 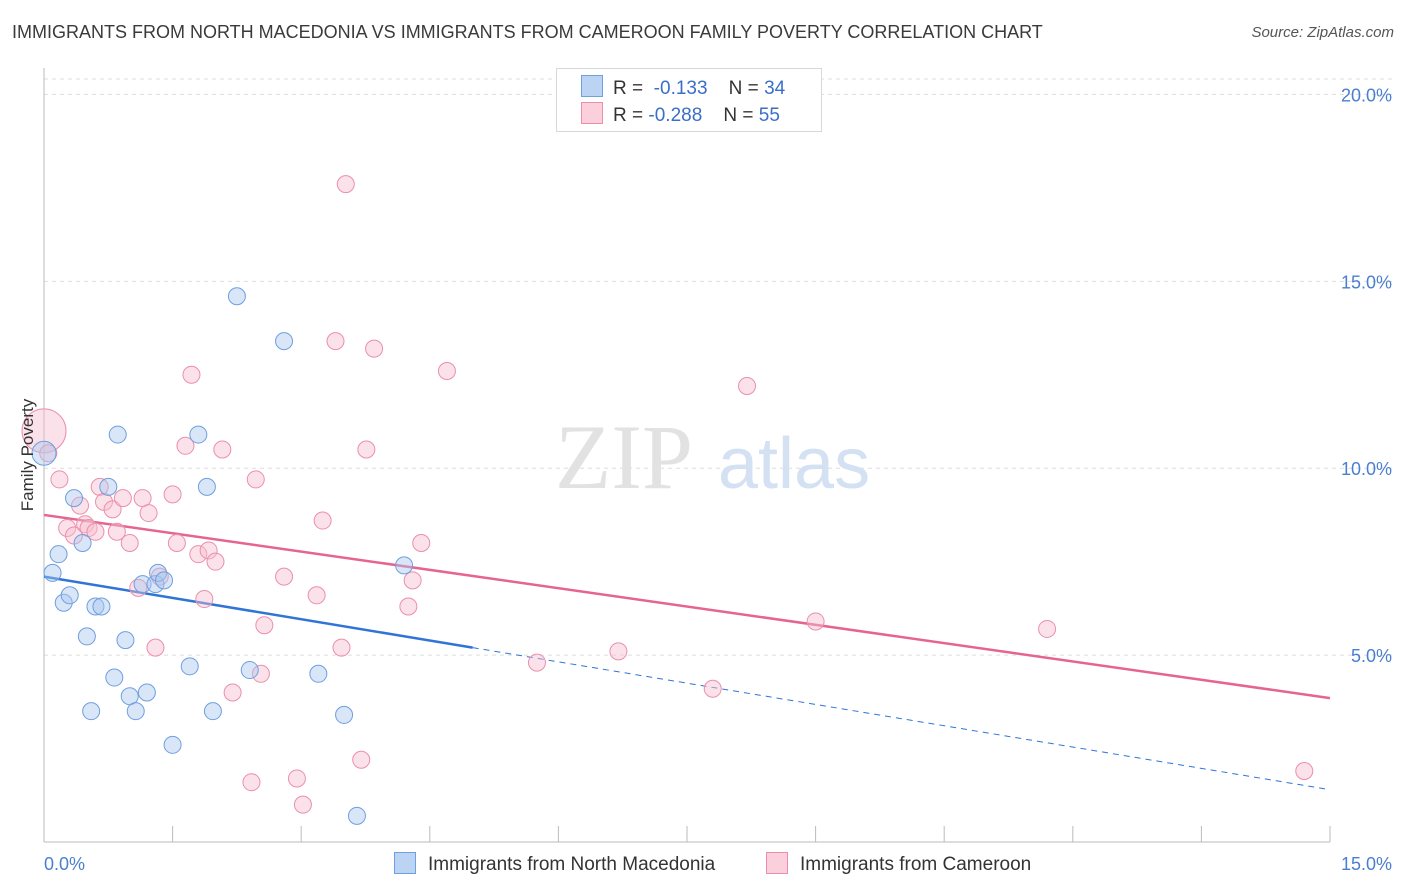 What do you see at coordinates (1366, 469) in the screenshot?
I see `y-tick-label: 10.0%` at bounding box center [1366, 469].